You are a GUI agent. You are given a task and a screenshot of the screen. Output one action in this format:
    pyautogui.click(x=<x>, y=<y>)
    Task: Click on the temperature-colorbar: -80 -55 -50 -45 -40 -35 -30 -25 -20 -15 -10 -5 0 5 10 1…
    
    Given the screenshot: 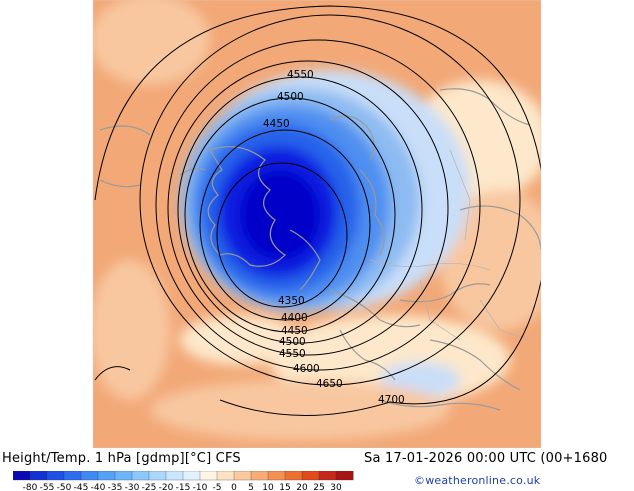 What is the action you would take?
    pyautogui.click(x=183, y=481)
    